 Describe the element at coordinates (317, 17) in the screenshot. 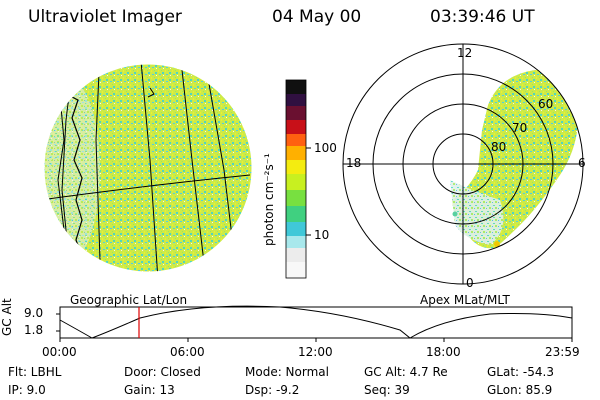

I see `date-label: 04 May 00` at that location.